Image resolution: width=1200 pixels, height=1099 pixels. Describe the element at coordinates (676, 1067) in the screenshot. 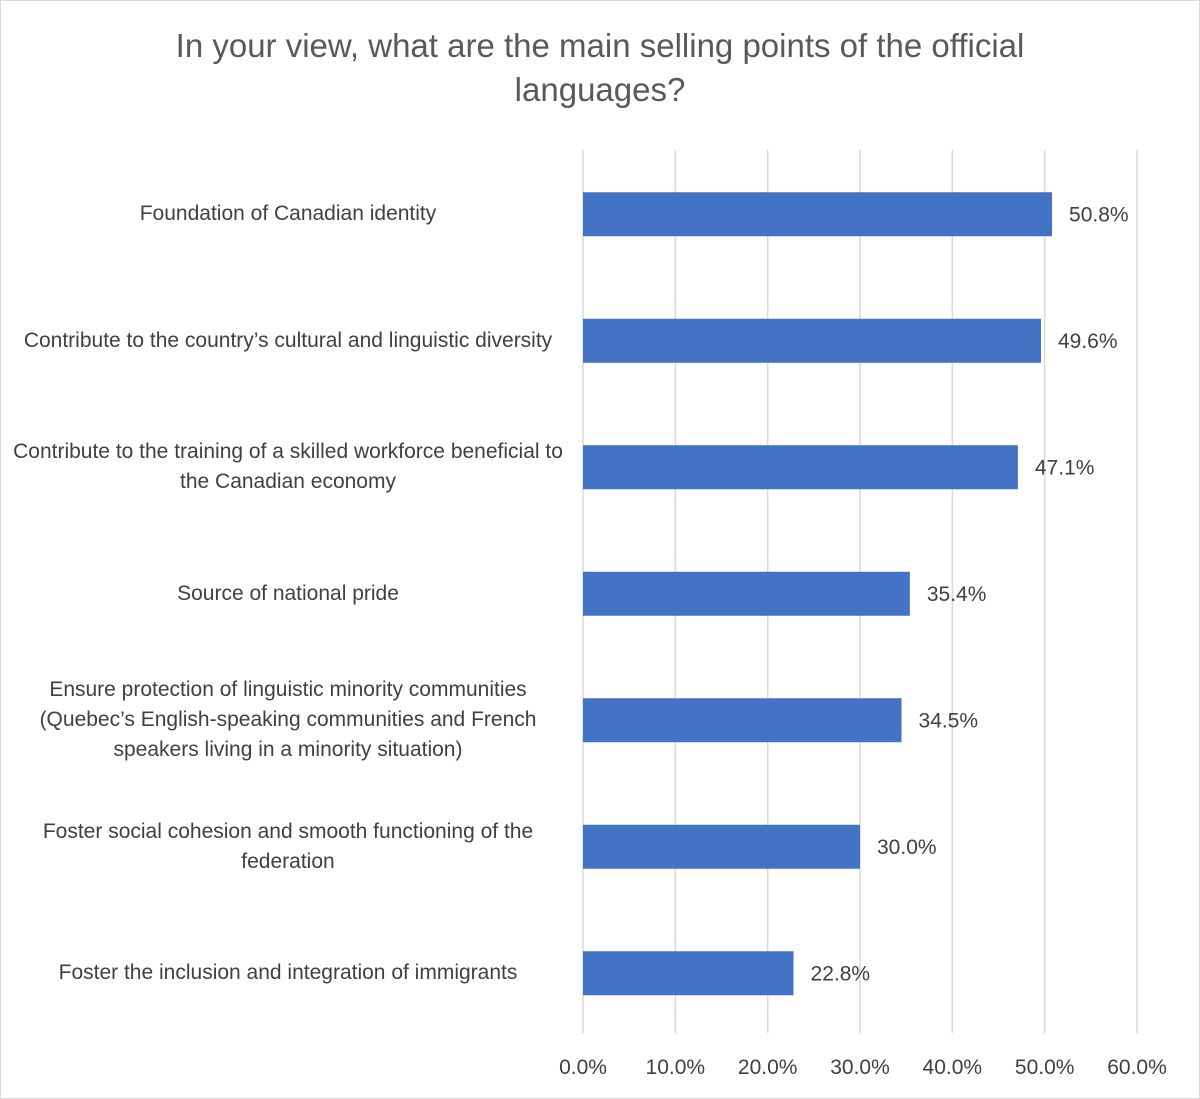

I see `x-tick-label: 10.0%` at that location.